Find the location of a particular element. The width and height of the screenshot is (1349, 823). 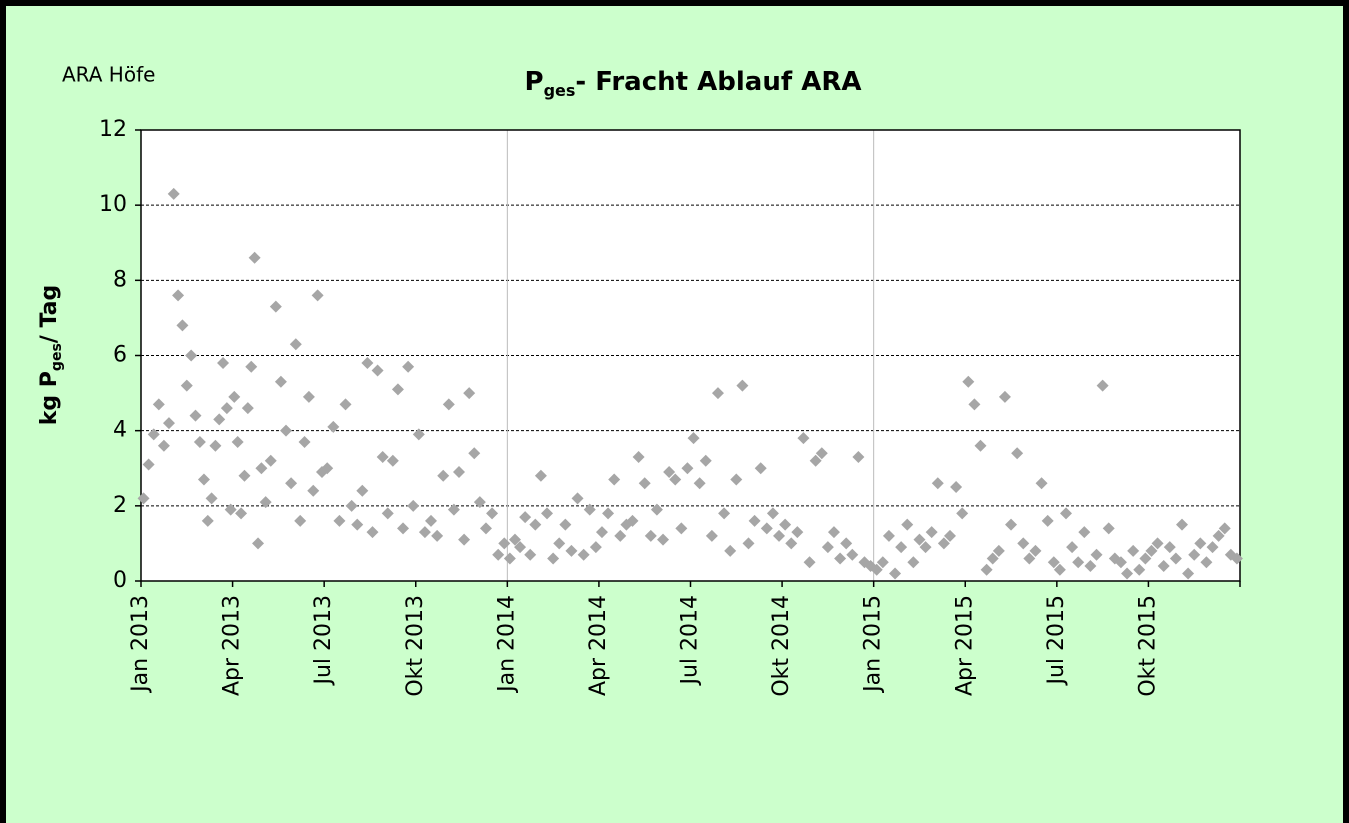

y-tick-label: 10 is located at coordinates (113, 204).